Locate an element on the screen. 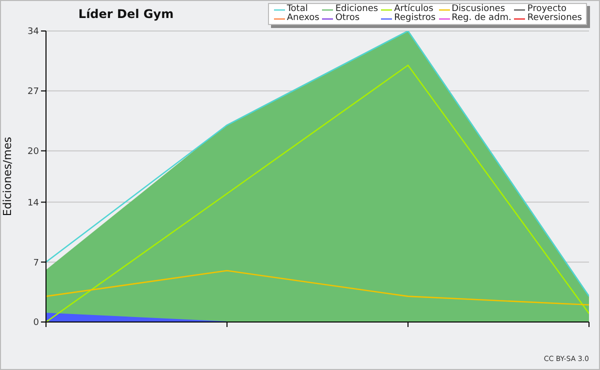 Image resolution: width=600 pixels, height=370 pixels. y-tick-label: 7 is located at coordinates (36, 263).